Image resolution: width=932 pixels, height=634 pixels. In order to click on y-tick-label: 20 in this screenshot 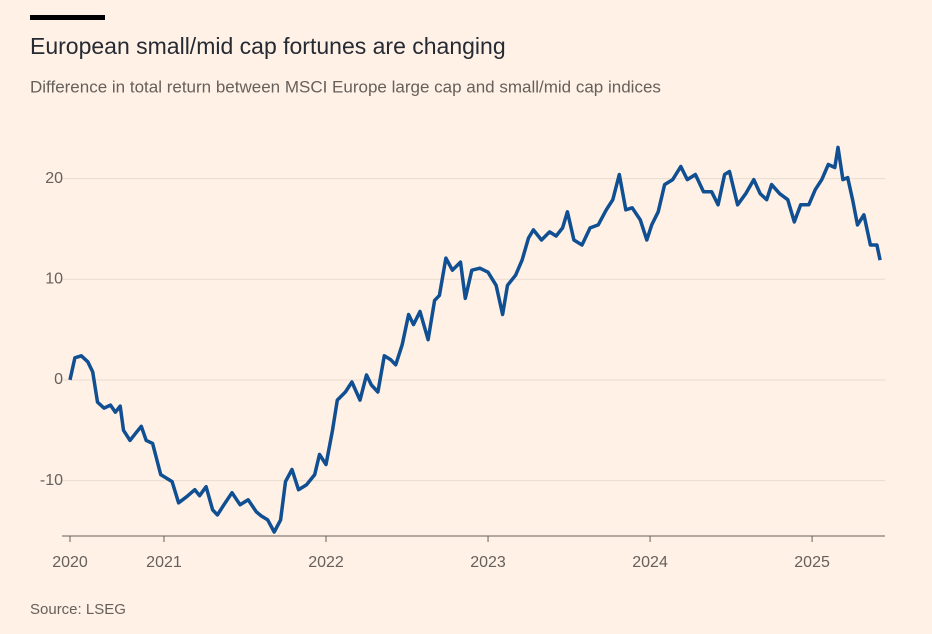, I will do `click(54, 178)`.